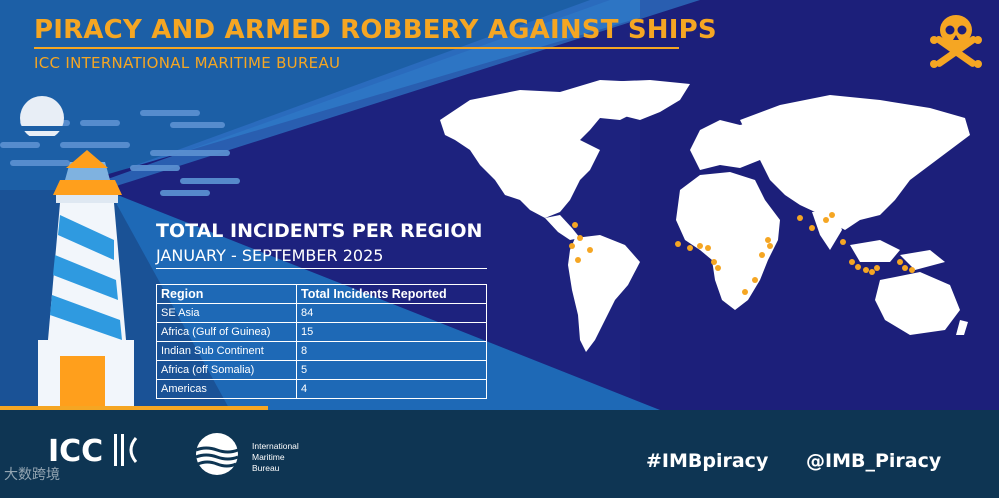 The image size is (999, 498). What do you see at coordinates (270, 255) in the screenshot?
I see `panel-period: JANUARY - SEPTEMBER 2025` at bounding box center [270, 255].